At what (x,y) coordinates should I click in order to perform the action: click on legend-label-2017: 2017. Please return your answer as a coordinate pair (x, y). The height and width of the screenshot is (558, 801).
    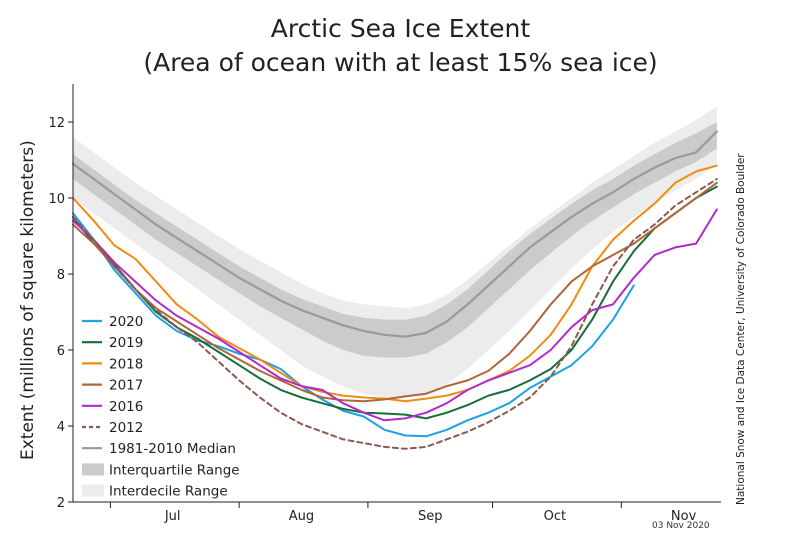
    Looking at the image, I should click on (126, 386).